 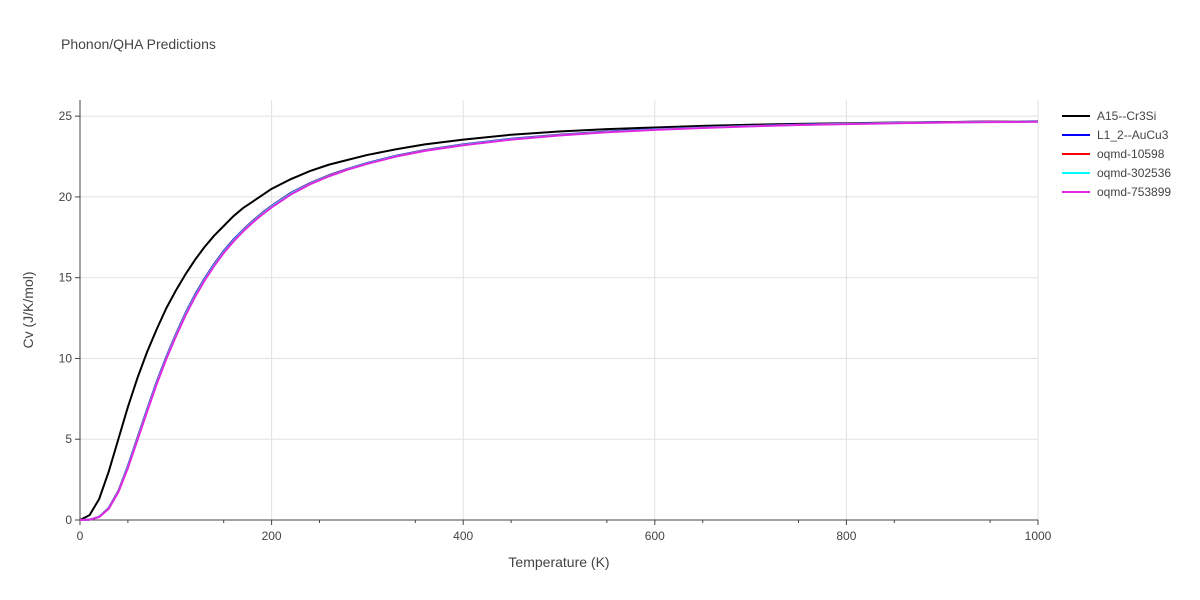 What do you see at coordinates (66, 116) in the screenshot?
I see `y-tick-label: 25` at bounding box center [66, 116].